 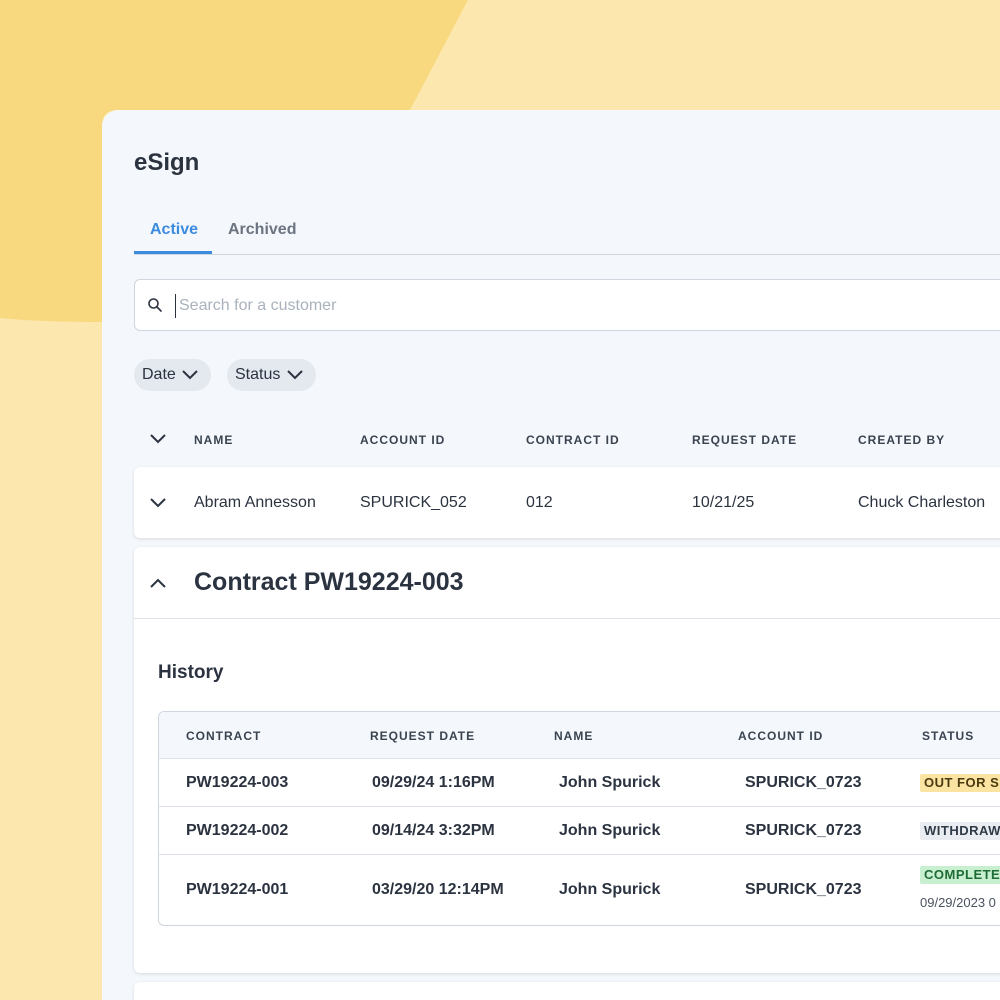 I want to click on history-contract: PW19224-003, so click(x=237, y=782).